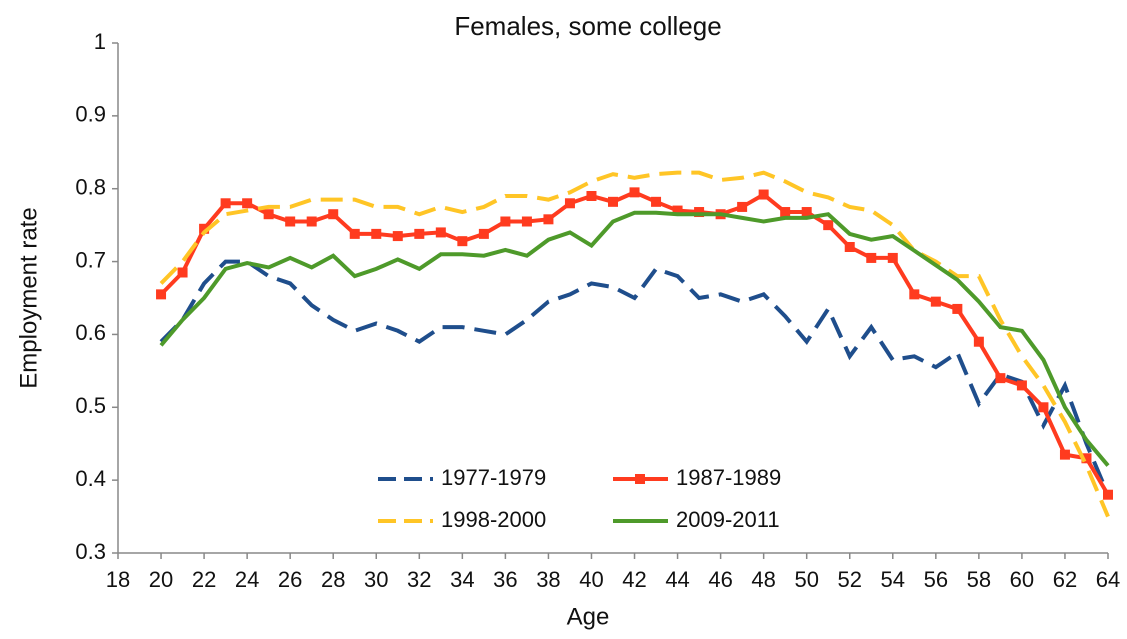 This screenshot has width=1127, height=639. Describe the element at coordinates (90, 405) in the screenshot. I see `y-tick-label: 0.5` at that location.